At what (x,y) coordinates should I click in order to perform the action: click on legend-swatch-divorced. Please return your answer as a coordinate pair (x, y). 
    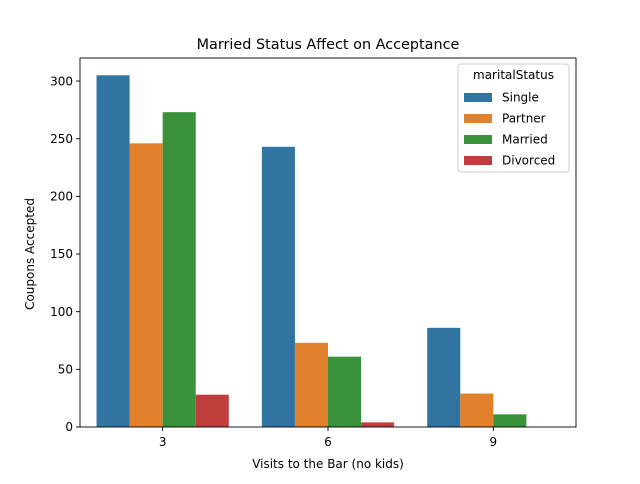
    Looking at the image, I should click on (478, 160).